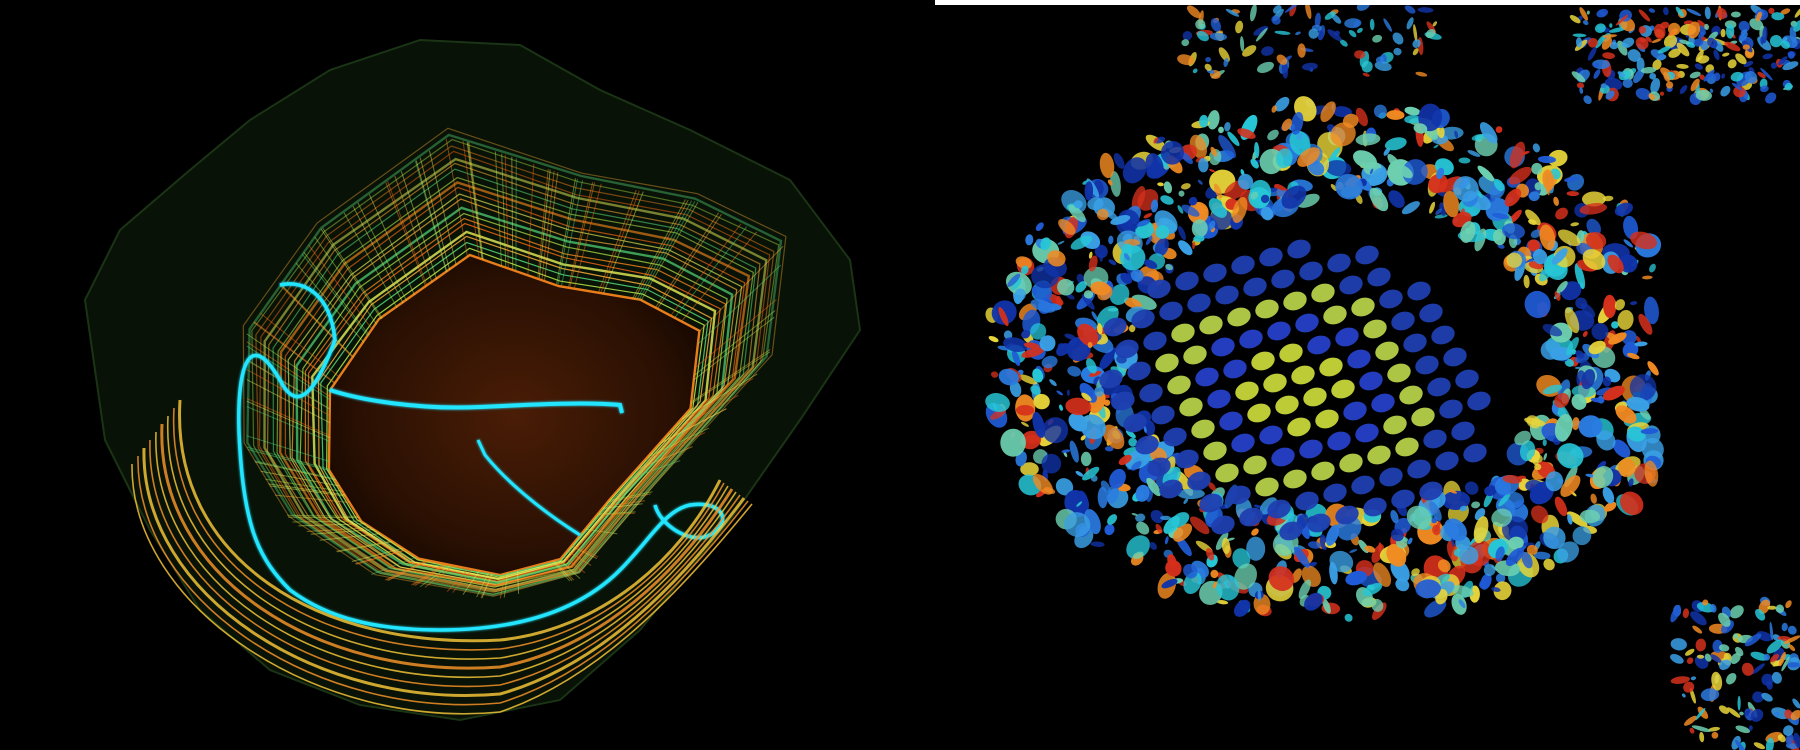 The height and width of the screenshot is (750, 1800). Describe the element at coordinates (514, 392) in the screenshot. I see `contour-layer` at that location.